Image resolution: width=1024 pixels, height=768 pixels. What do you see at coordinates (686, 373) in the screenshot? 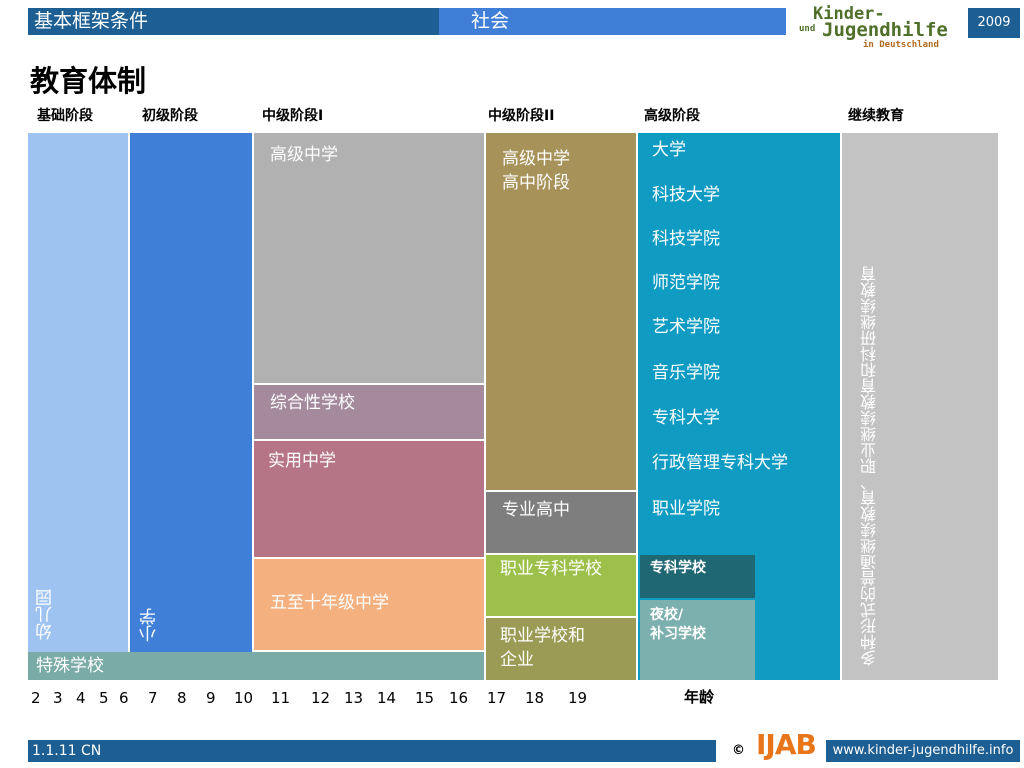
I see `higher-ed-item-music-college: 音乐学院` at bounding box center [686, 373].